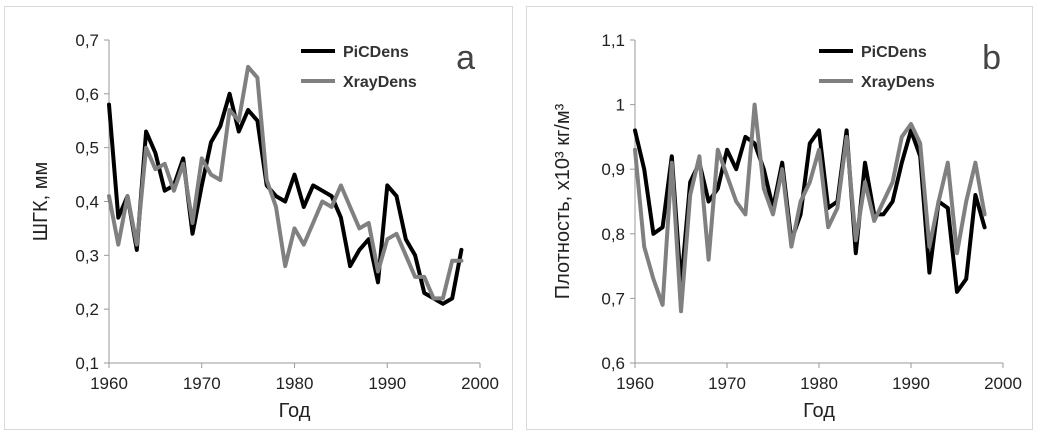 This screenshot has width=1037, height=434. I want to click on y-tick-label: 0,2, so click(87, 309).